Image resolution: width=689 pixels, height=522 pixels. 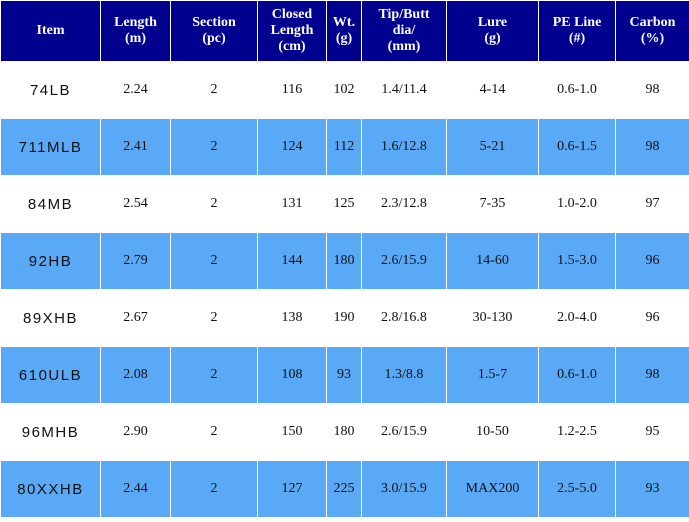 I want to click on data-cell: 1.4/11.4, so click(x=404, y=90).